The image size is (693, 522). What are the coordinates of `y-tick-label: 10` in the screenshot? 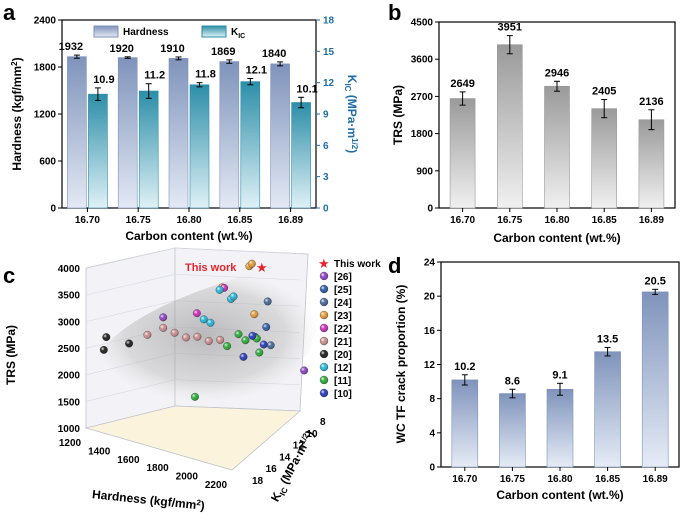 It's located at (312, 434).